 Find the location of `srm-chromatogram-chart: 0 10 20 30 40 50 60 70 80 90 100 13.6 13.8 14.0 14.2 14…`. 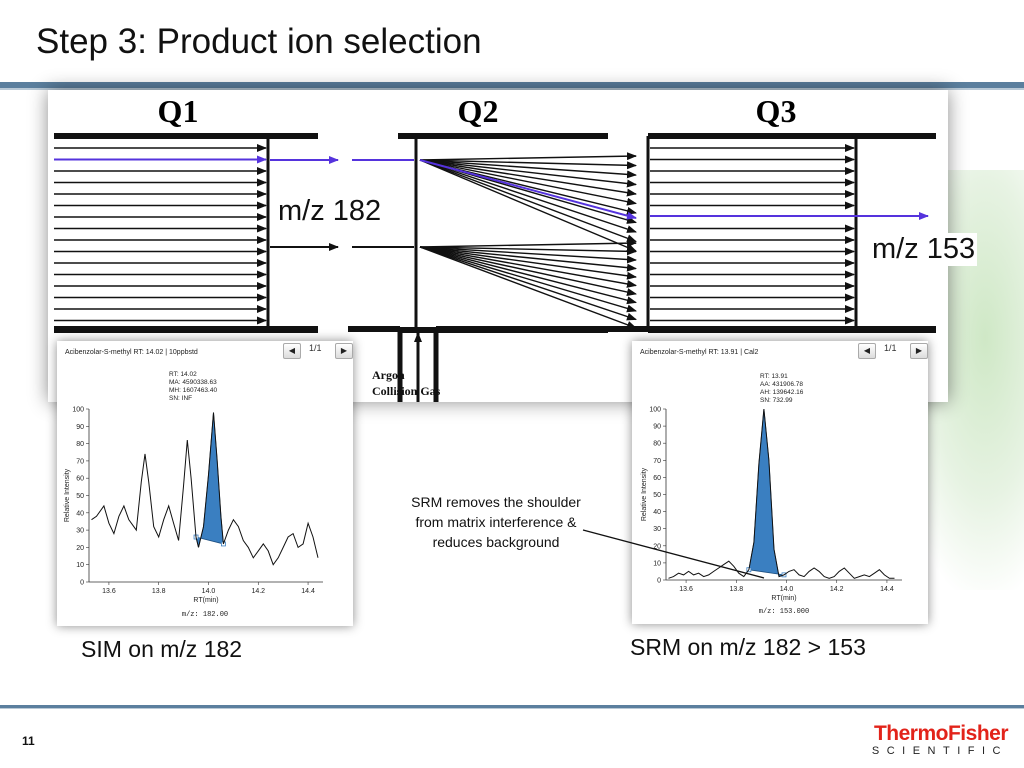

srm-chromatogram-chart: 0 10 20 30 40 50 60 70 80 90 100 13.6 13.8 14.0 14.2 14… is located at coordinates (771, 511).